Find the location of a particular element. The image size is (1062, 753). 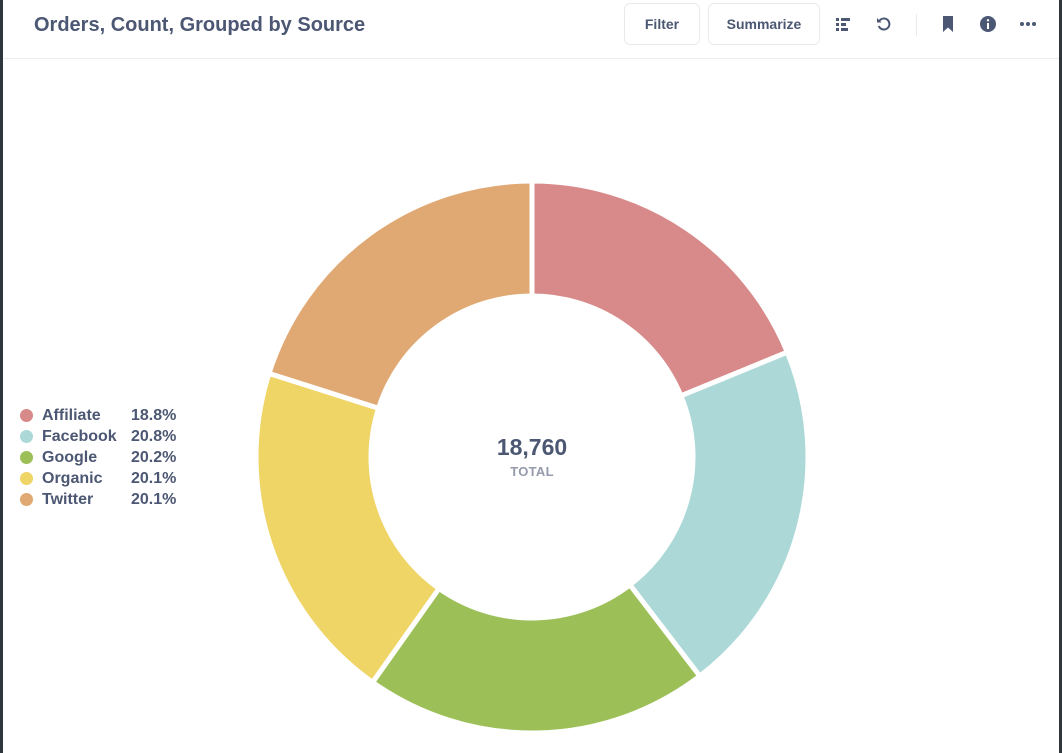

legend-item-organic: Organic 20.1% is located at coordinates (105, 478).